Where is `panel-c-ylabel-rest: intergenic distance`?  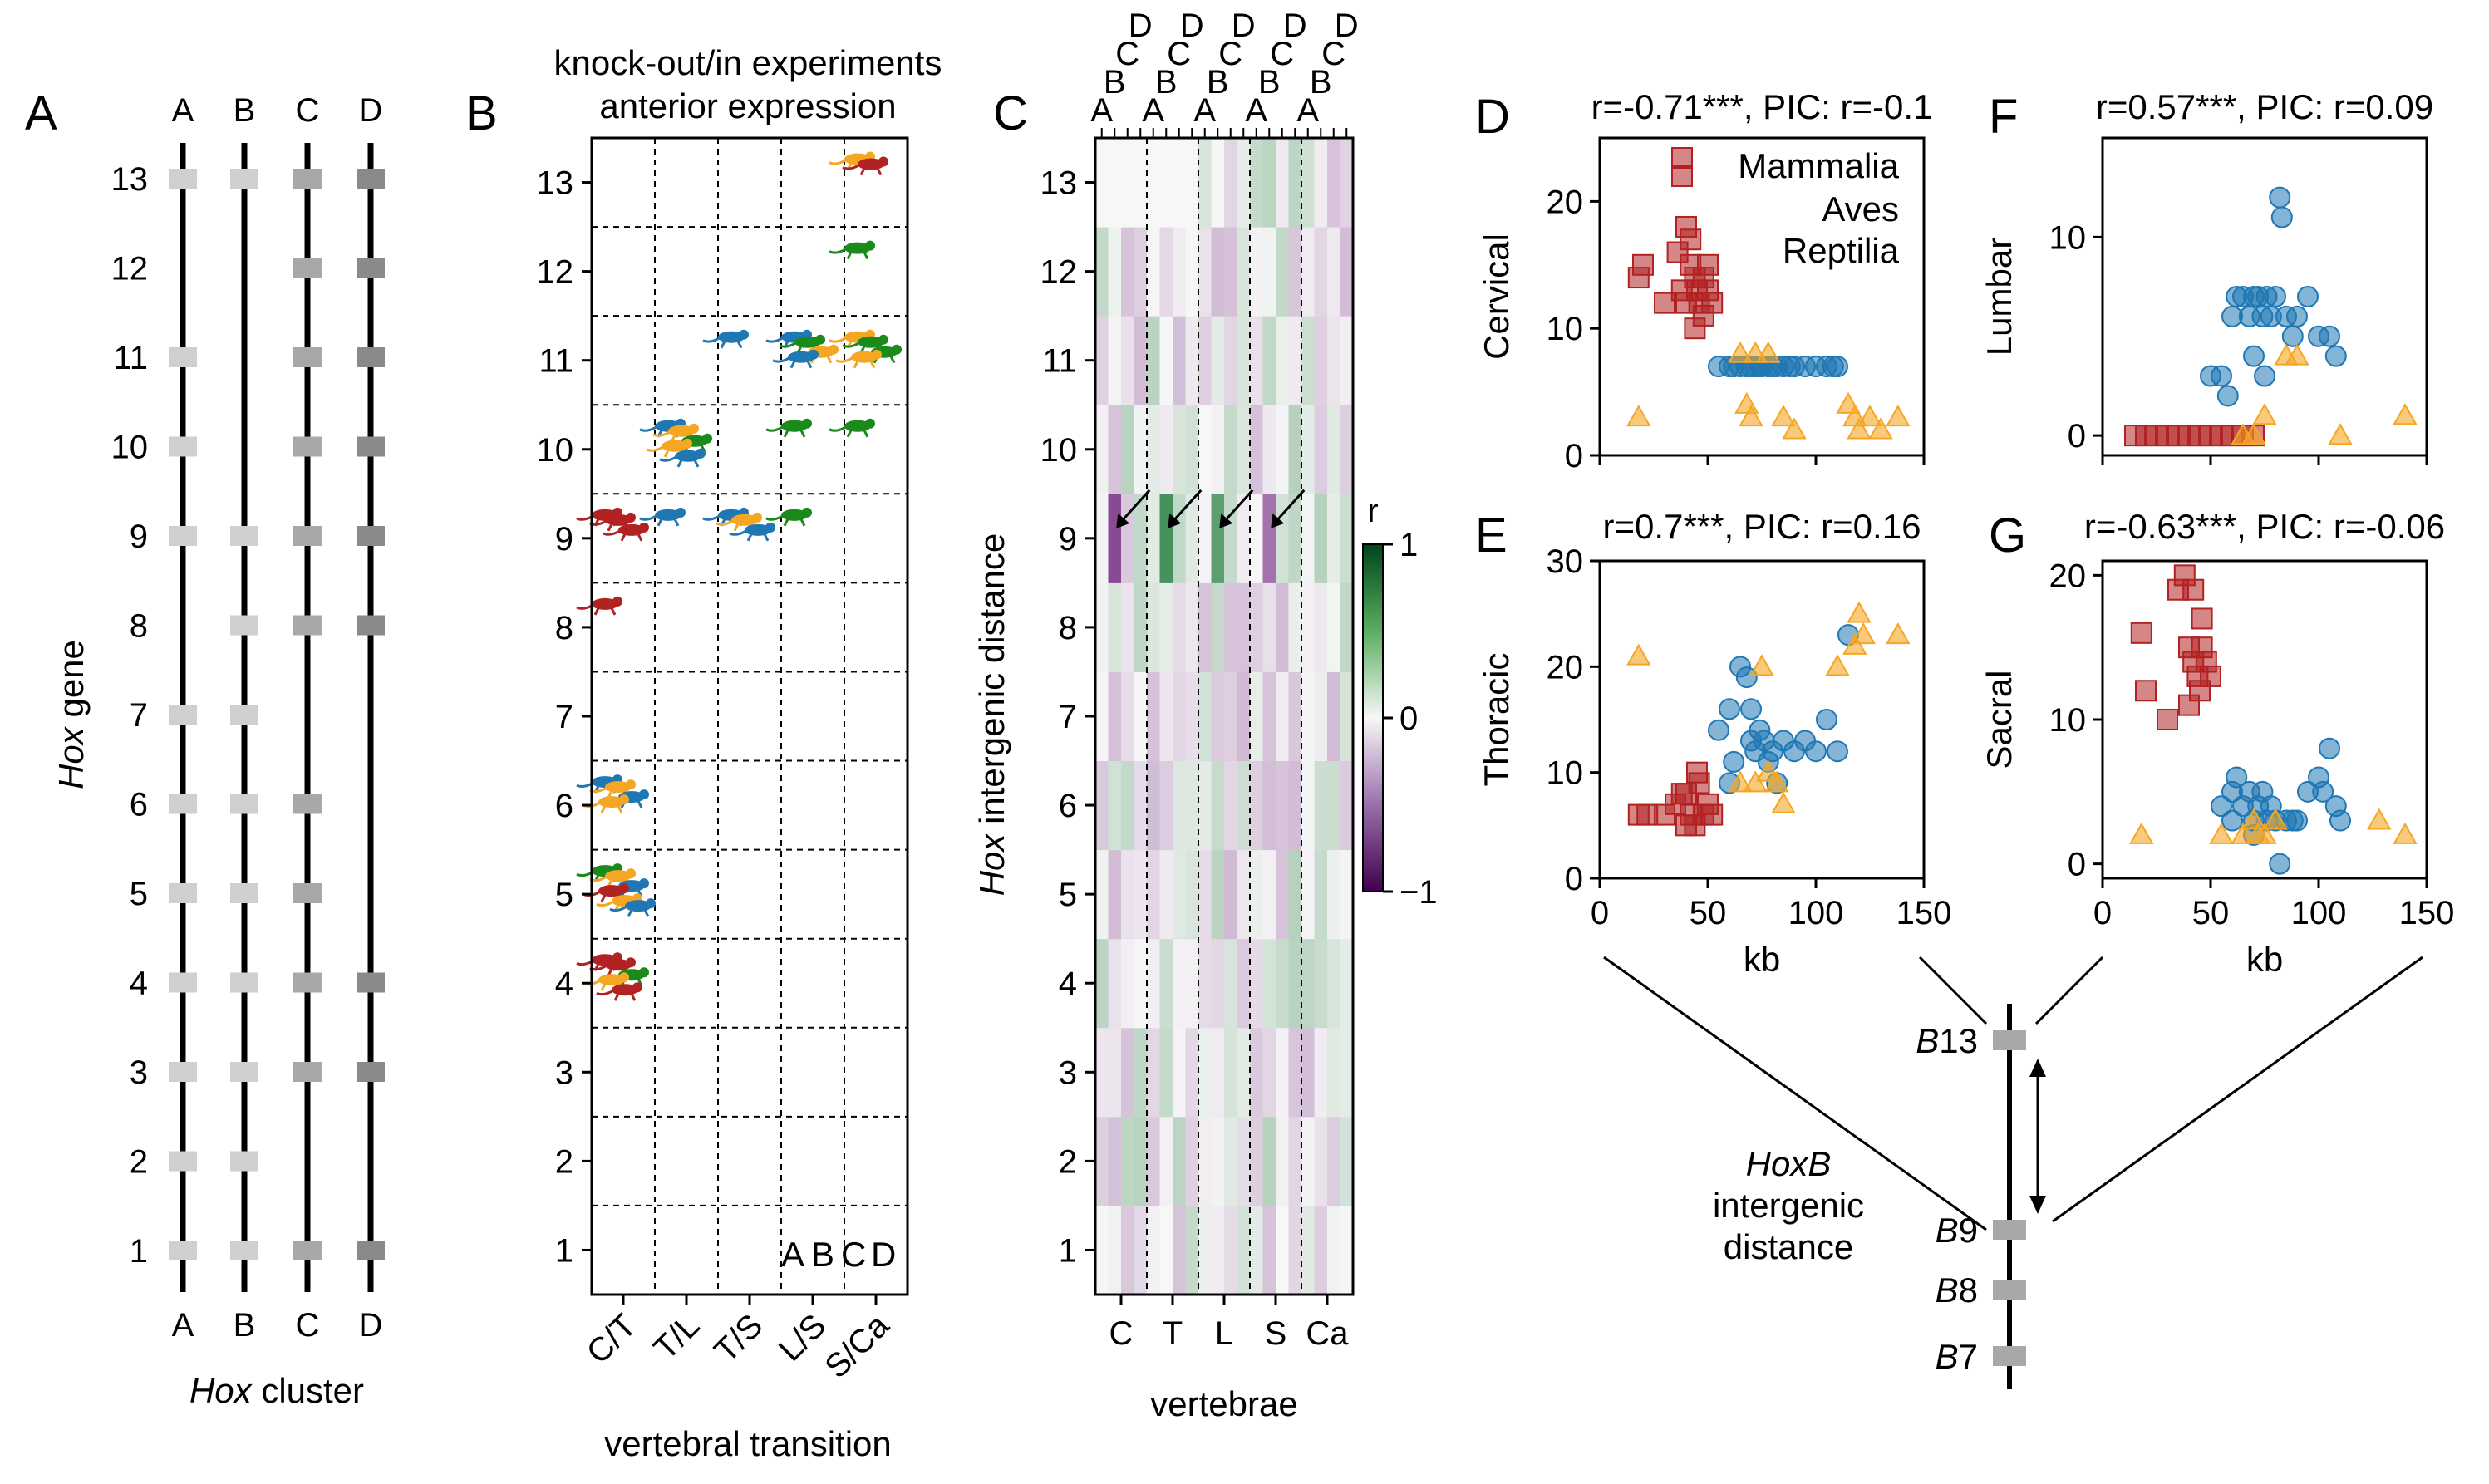
panel-c-ylabel-rest: intergenic distance is located at coordinates (991, 683).